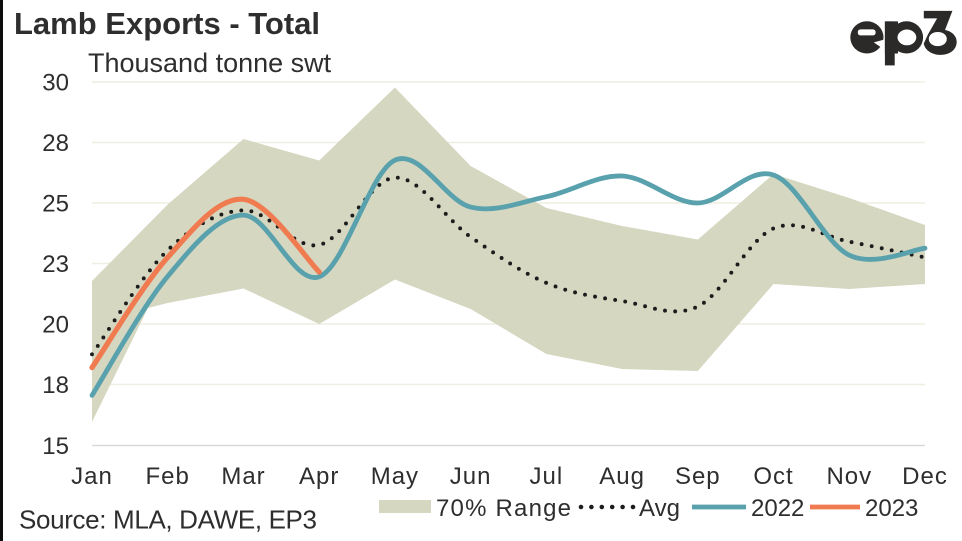 The width and height of the screenshot is (962, 541). I want to click on svg-text: 2022, so click(777, 508).